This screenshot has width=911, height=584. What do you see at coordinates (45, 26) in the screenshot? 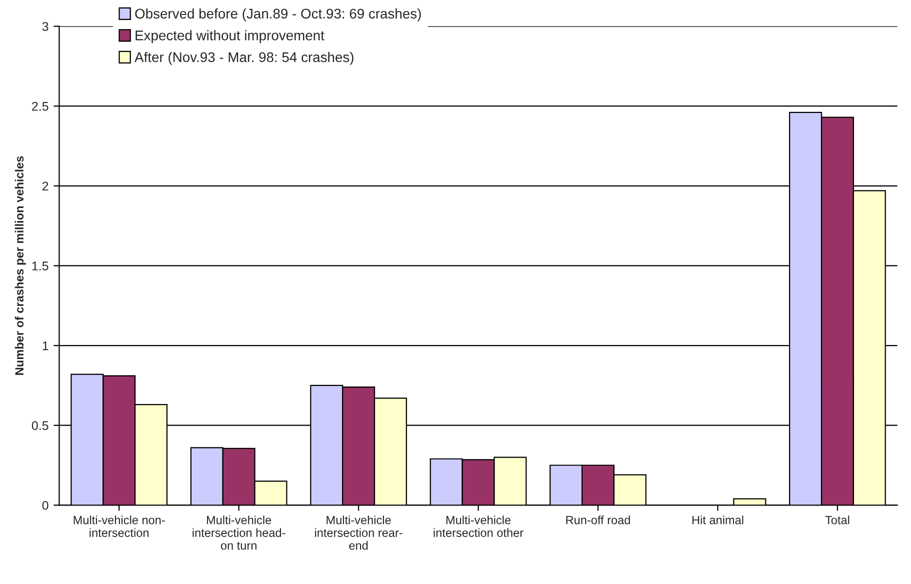
I see `y-tick-label: 3` at bounding box center [45, 26].